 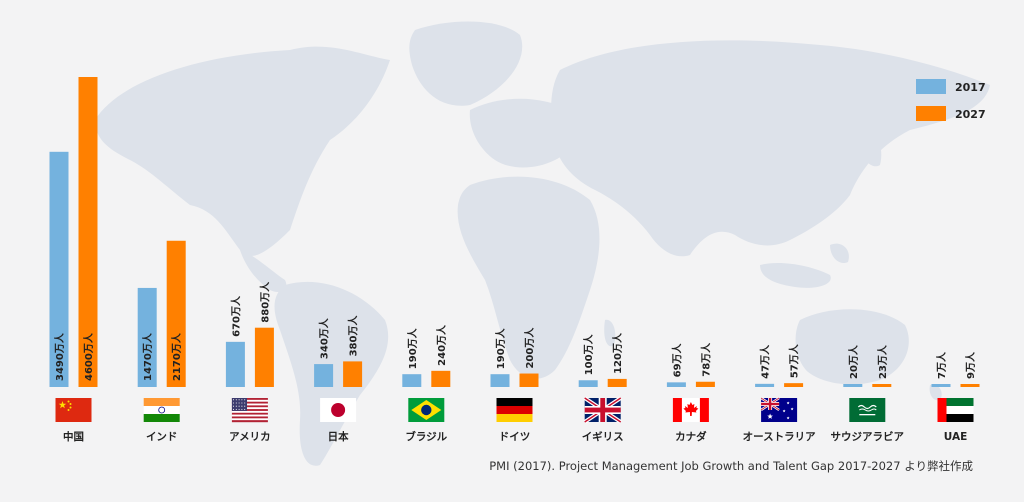 What do you see at coordinates (338, 436) in the screenshot?
I see `category-label-3: 日本` at bounding box center [338, 436].